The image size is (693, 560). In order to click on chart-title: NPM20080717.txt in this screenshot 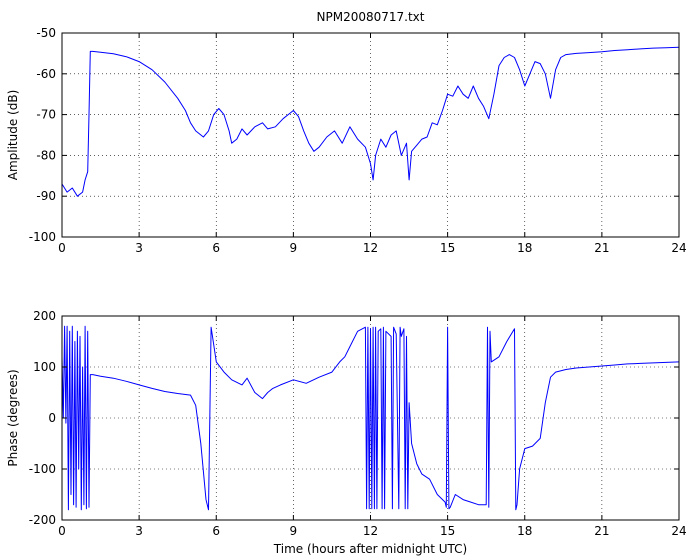, I will do `click(371, 17)`.